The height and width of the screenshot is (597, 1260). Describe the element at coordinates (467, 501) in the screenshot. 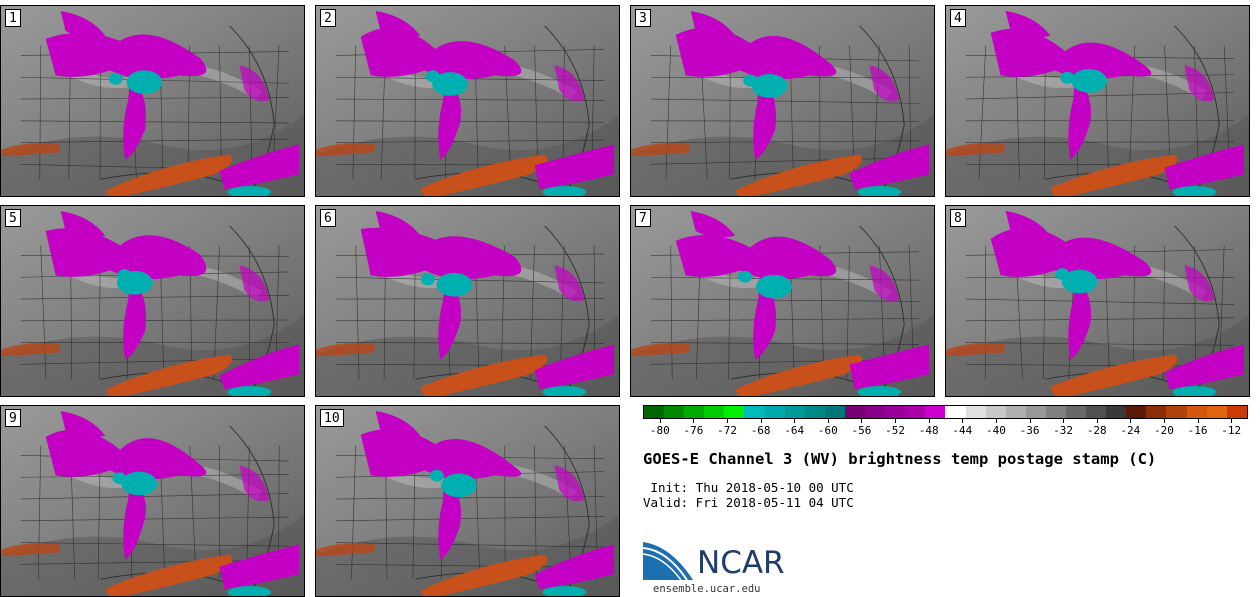

I see `ensemble-member-panel: 10` at that location.